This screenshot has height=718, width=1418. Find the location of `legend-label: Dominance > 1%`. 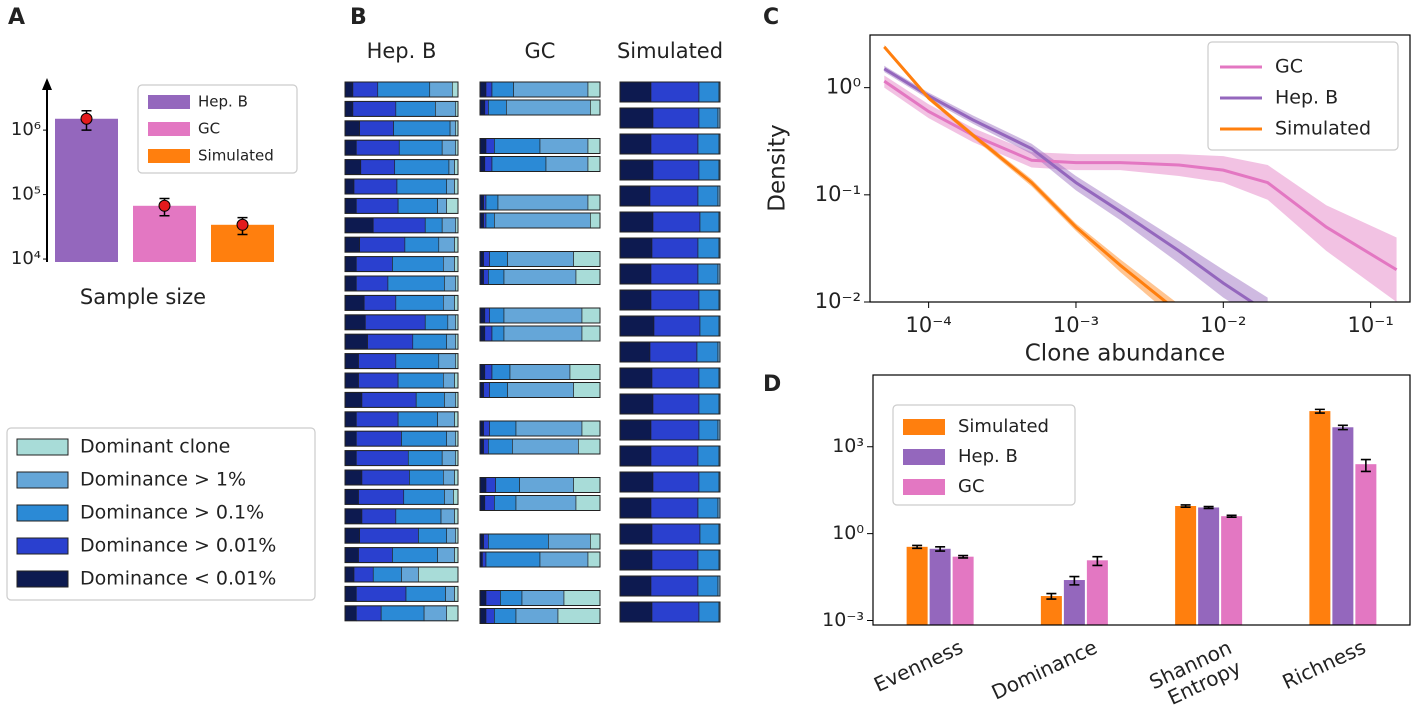

legend-label: Dominance > 1% is located at coordinates (163, 480).